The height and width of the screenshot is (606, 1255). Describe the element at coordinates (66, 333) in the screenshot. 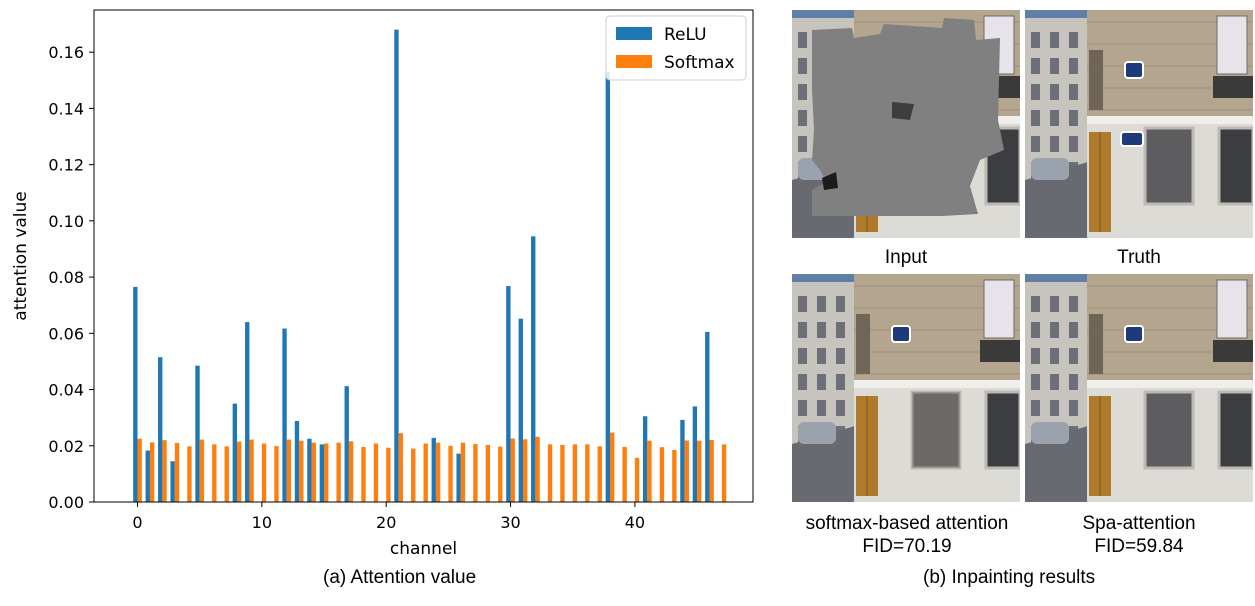

I see `ytick-label-3: 0.06` at that location.